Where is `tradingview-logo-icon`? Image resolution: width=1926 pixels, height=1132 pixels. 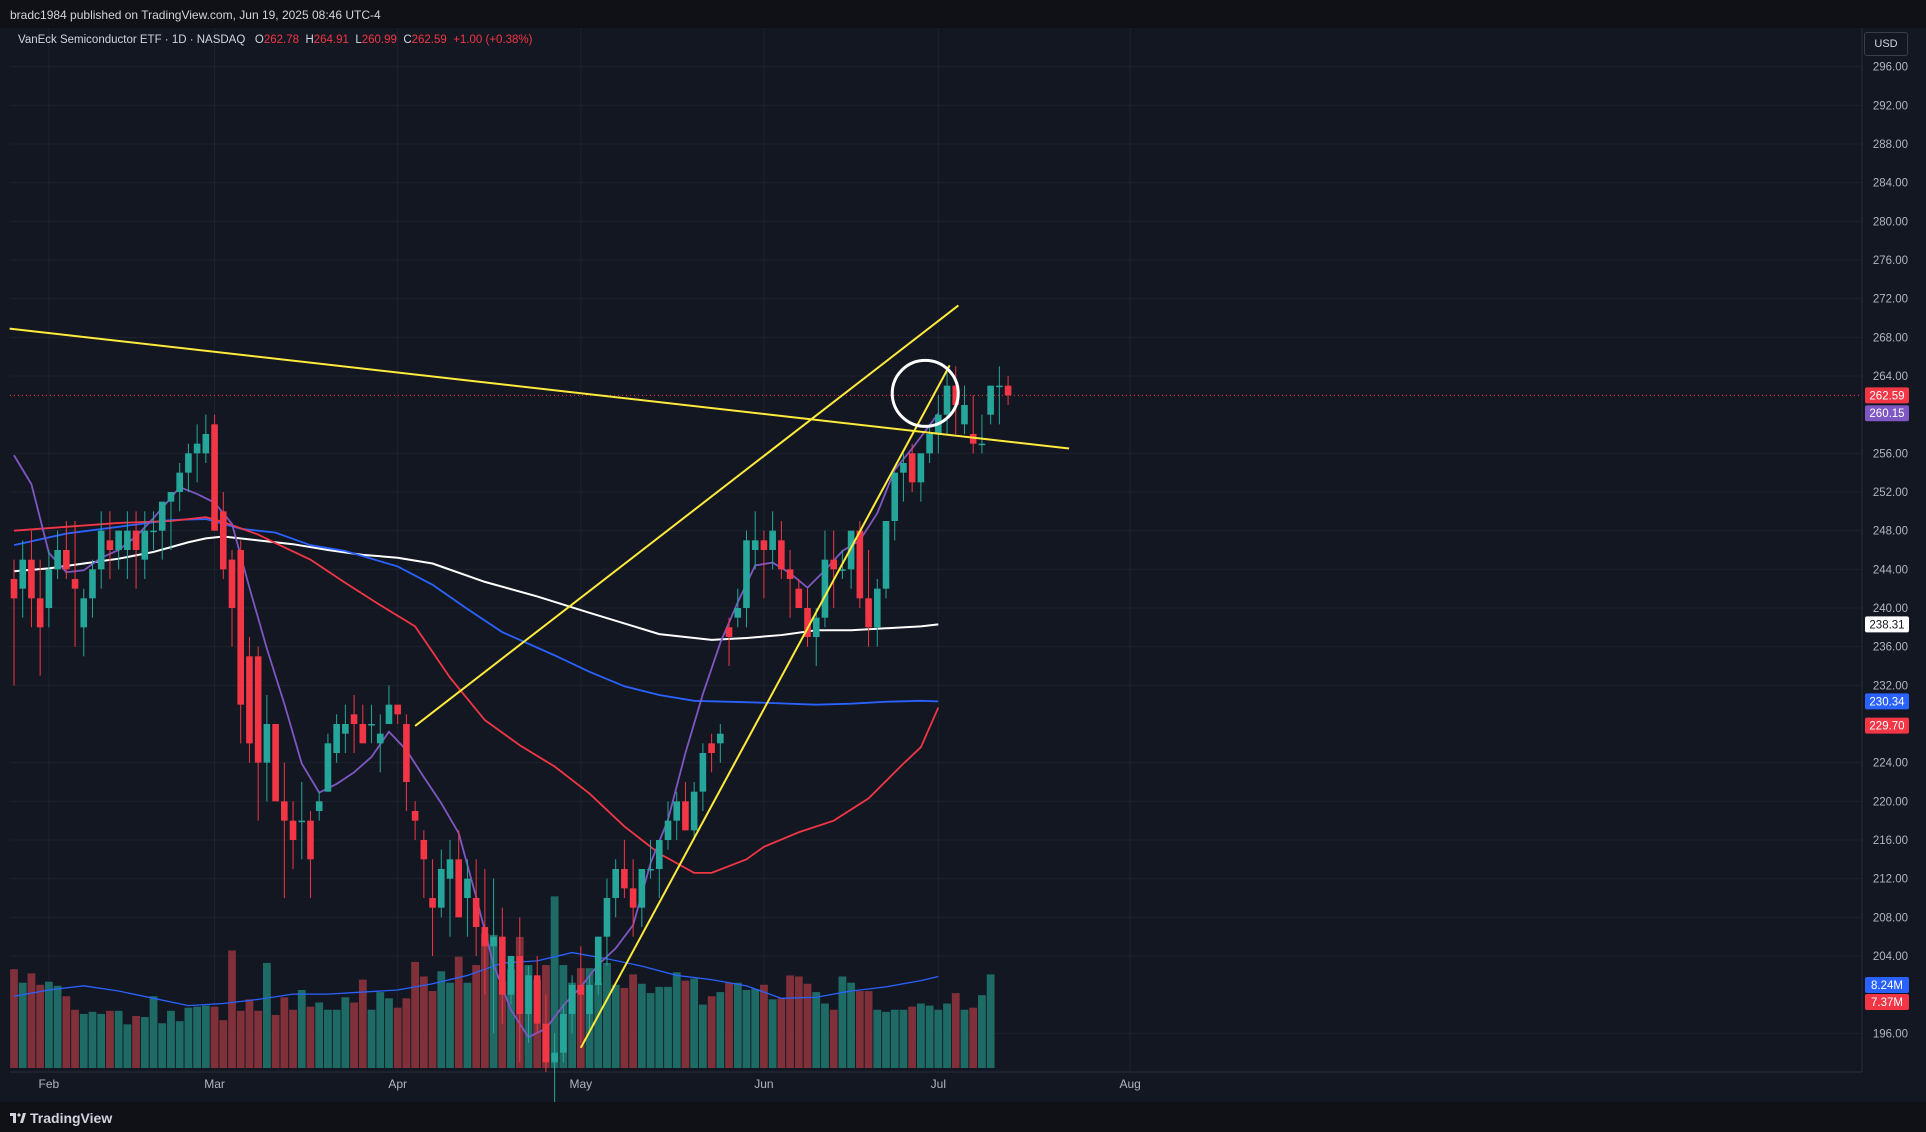
tradingview-logo-icon is located at coordinates (18, 1118).